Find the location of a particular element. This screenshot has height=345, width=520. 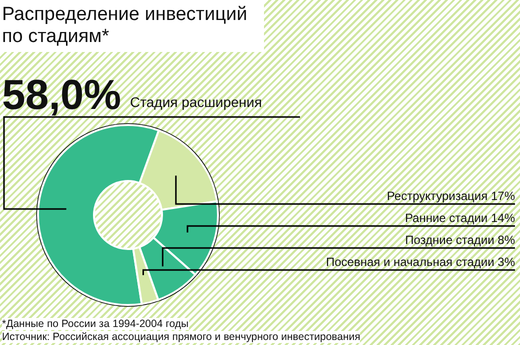

text: Источник: Российская ассоциация прямого и венчурного инвестирования is located at coordinates (181, 337).